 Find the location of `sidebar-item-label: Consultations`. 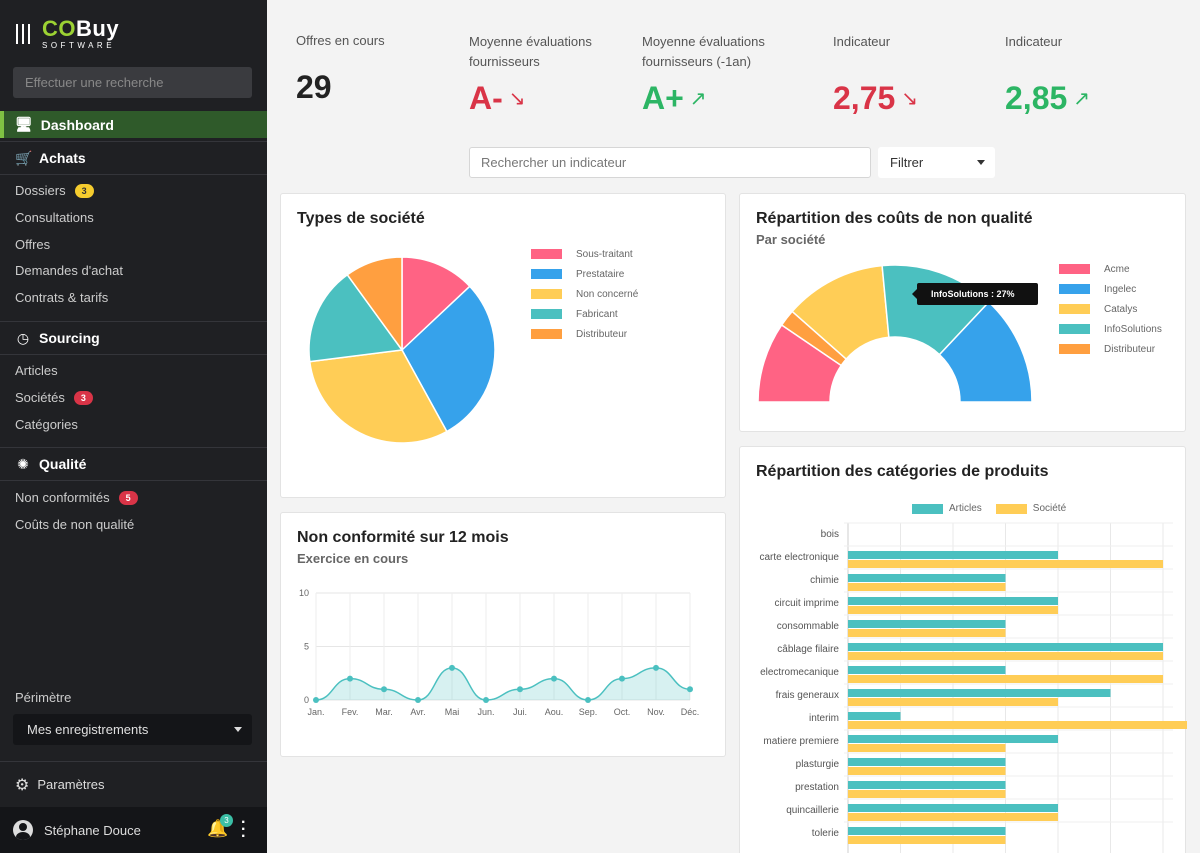

sidebar-item-label: Consultations is located at coordinates (54, 217).